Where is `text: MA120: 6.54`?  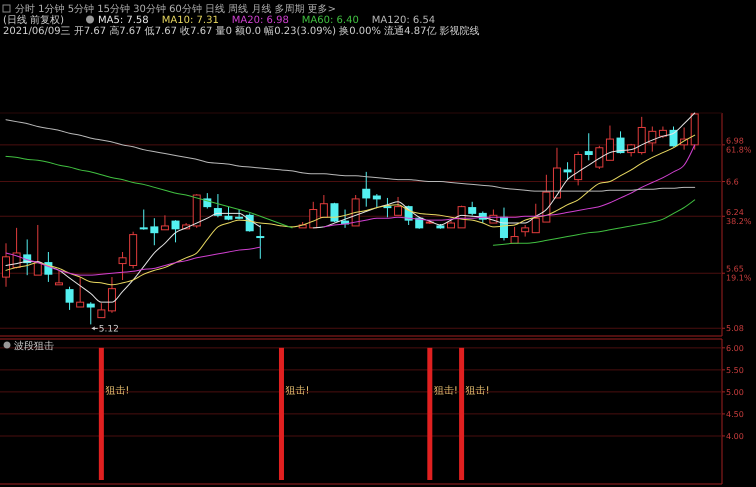
text: MA120: 6.54 is located at coordinates (404, 20).